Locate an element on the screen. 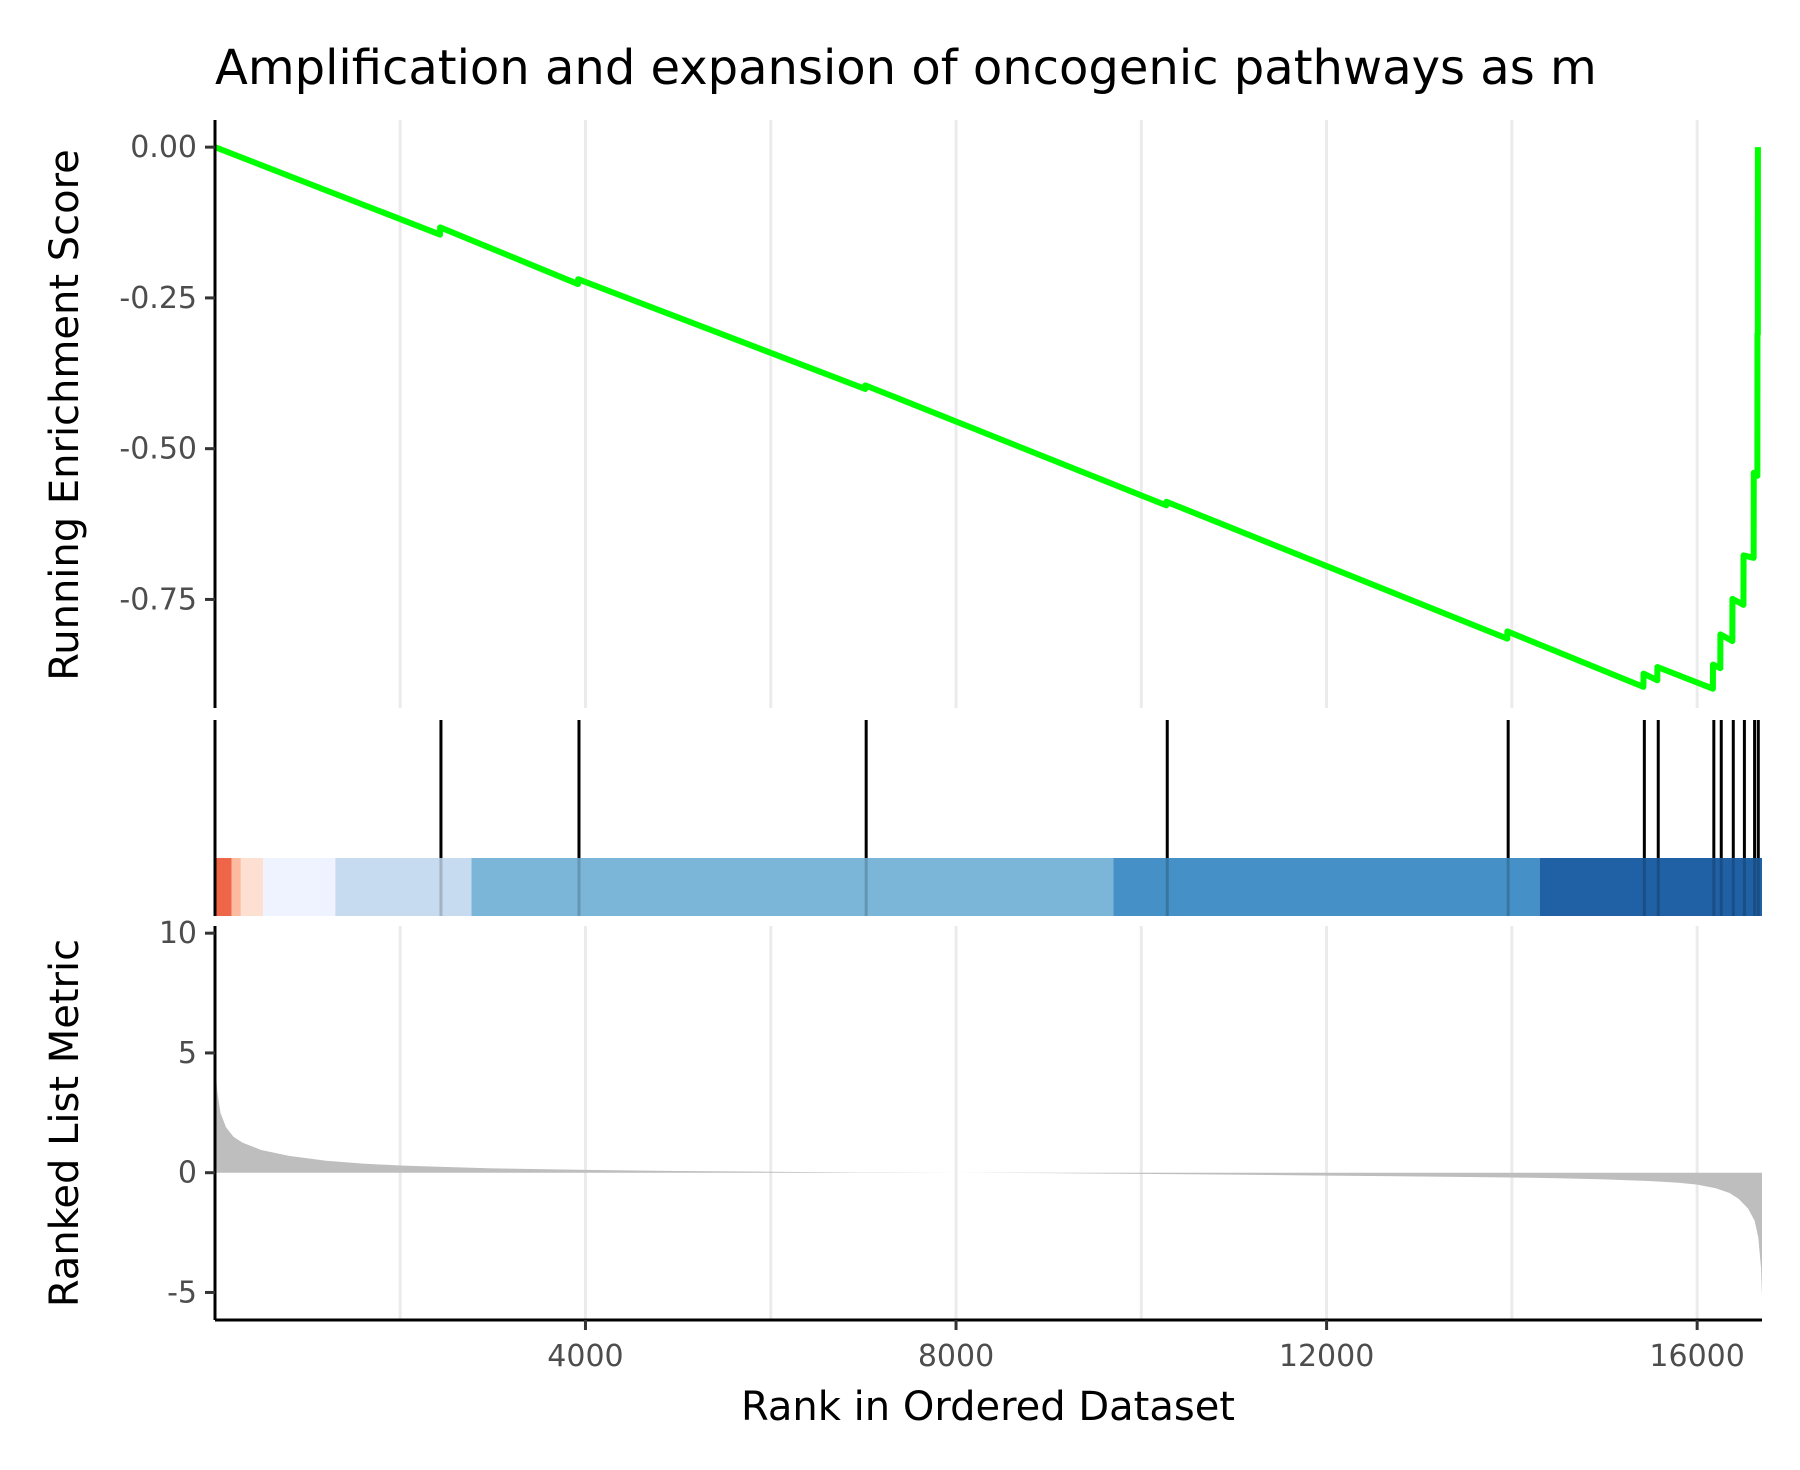 This screenshot has height=1470, width=1800. y-tick-label: 10 is located at coordinates (178, 933).